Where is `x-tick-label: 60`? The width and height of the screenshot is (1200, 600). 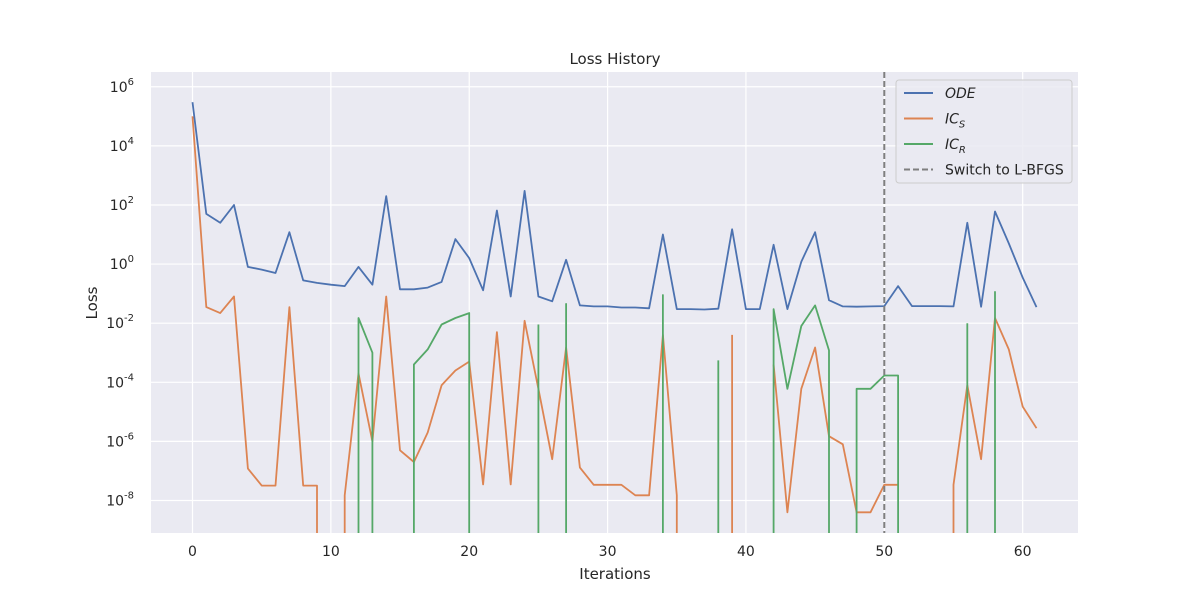 x-tick-label: 60 is located at coordinates (1023, 552).